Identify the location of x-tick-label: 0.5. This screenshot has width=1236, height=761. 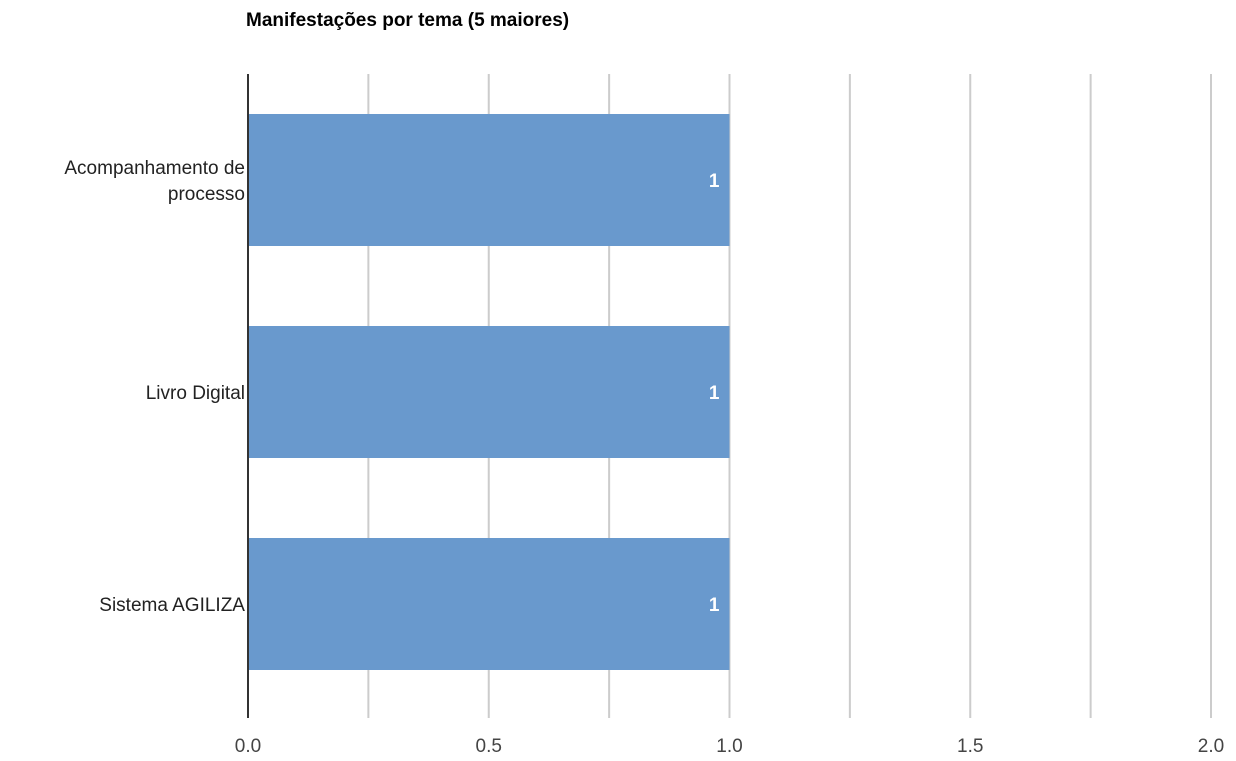
(489, 746).